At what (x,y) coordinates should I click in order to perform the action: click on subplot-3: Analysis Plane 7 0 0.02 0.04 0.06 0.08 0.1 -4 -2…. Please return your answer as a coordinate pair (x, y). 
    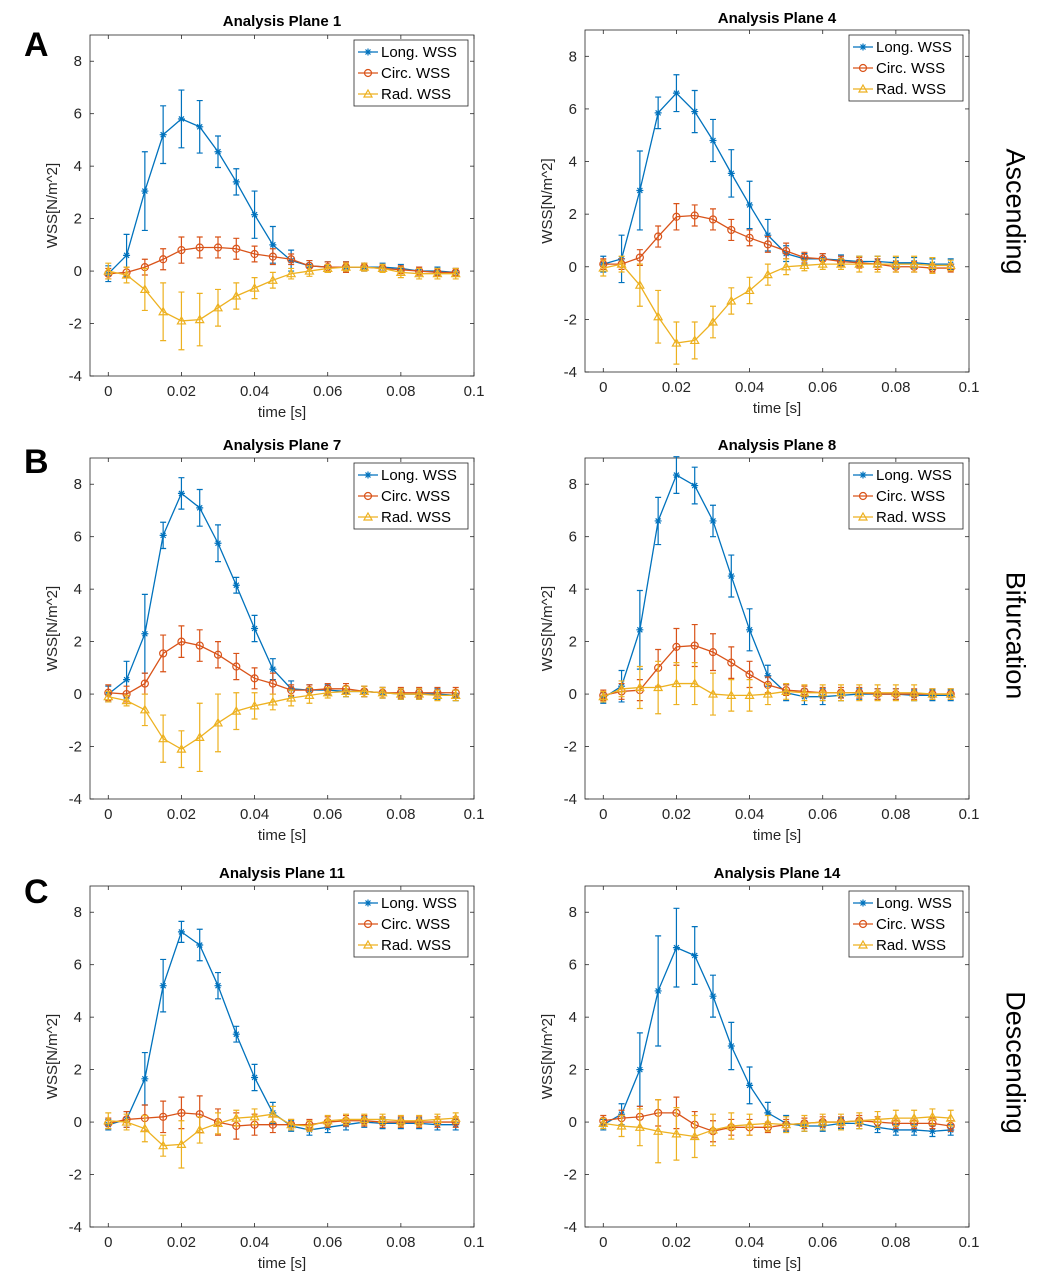
    Looking at the image, I should click on (264, 640).